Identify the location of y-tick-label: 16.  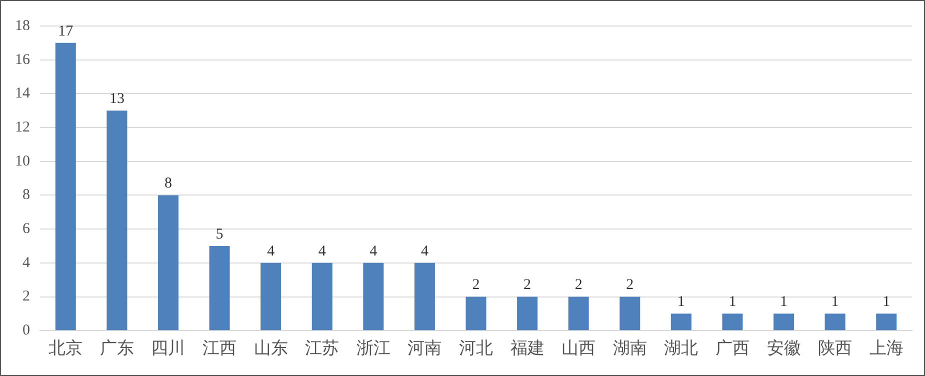
(22, 60).